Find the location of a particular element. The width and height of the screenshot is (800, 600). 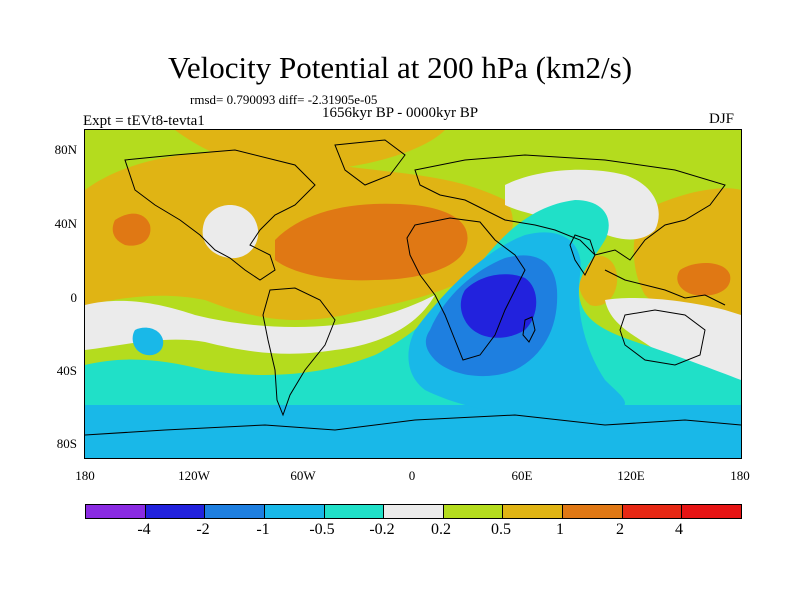

lon-label-60w: 60W is located at coordinates (303, 475).